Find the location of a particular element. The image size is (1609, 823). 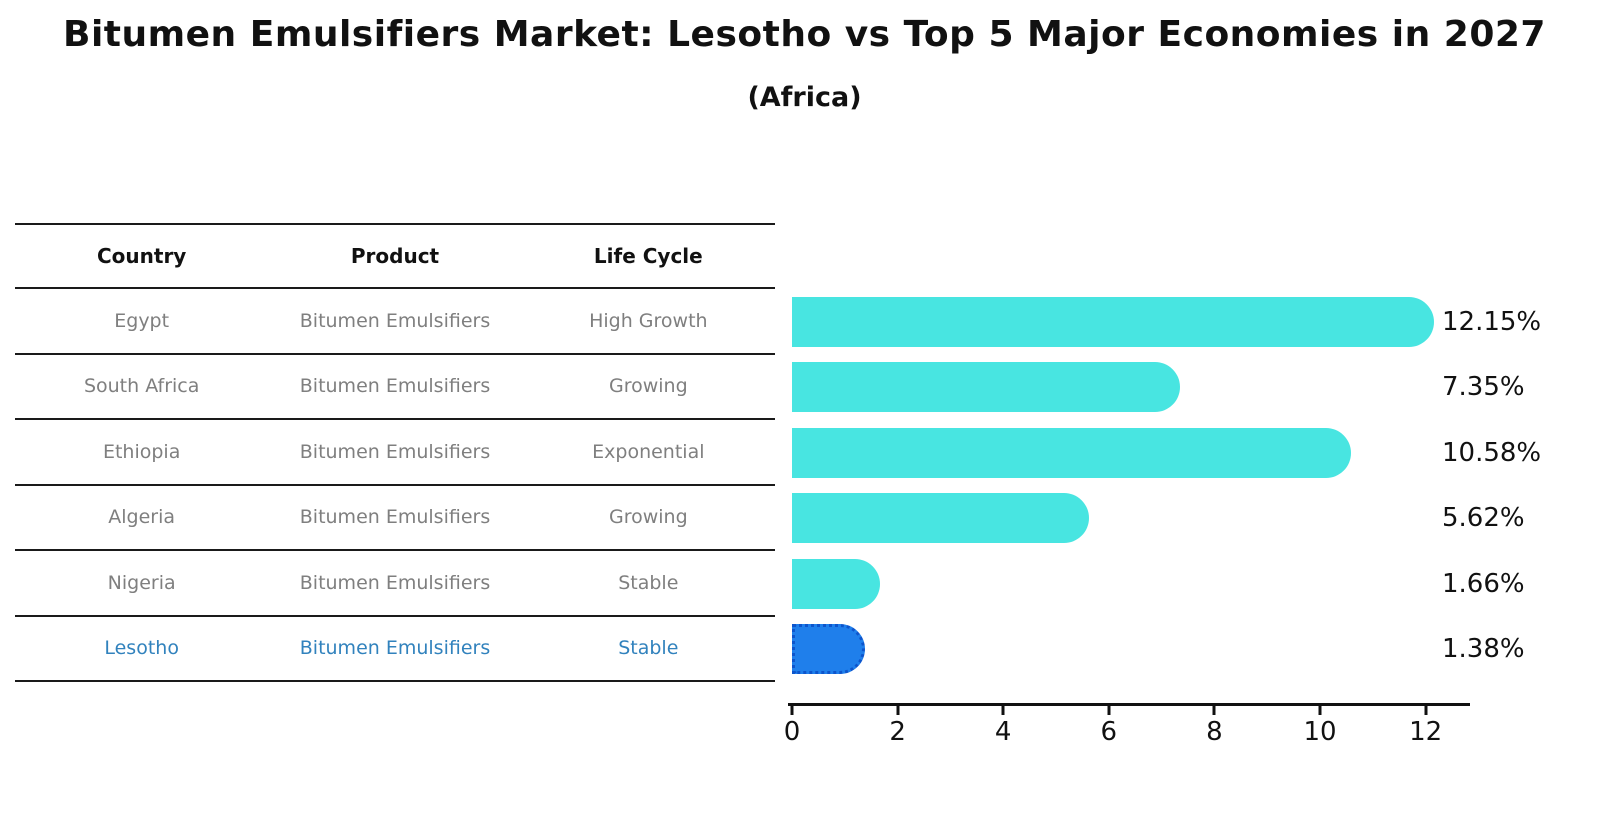

cell-country: Lesotho is located at coordinates (141, 648).